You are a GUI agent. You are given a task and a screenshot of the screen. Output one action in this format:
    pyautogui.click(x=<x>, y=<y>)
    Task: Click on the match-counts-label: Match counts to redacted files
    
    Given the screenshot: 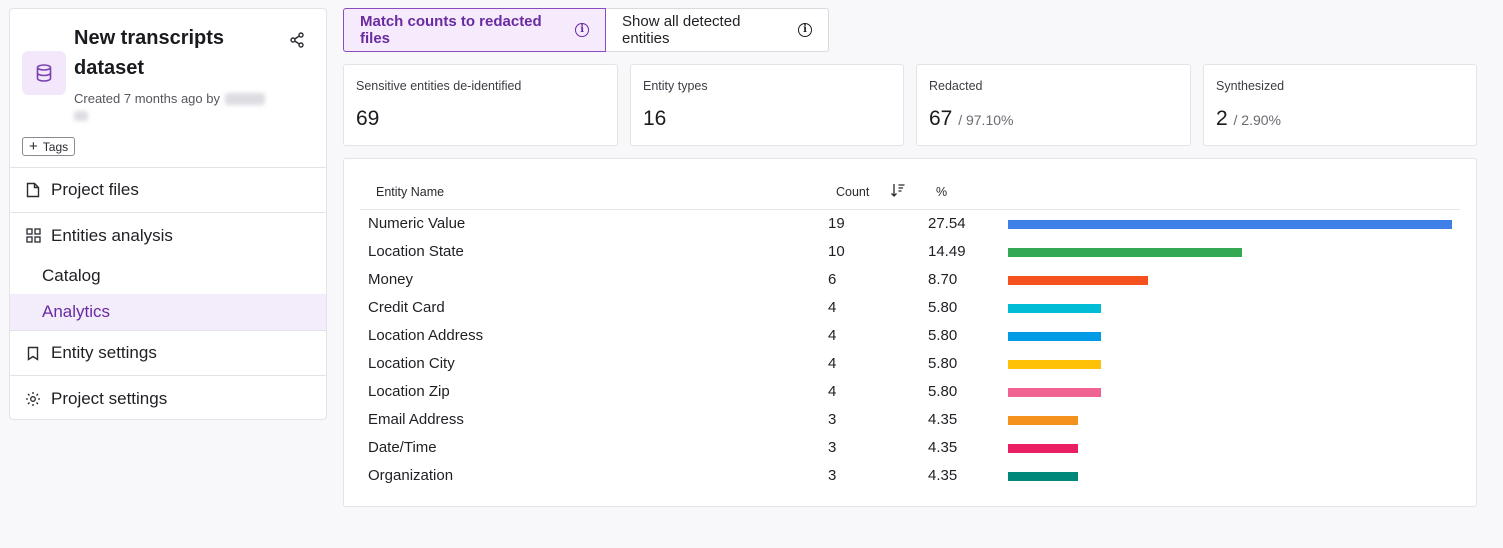 What is the action you would take?
    pyautogui.click(x=451, y=30)
    